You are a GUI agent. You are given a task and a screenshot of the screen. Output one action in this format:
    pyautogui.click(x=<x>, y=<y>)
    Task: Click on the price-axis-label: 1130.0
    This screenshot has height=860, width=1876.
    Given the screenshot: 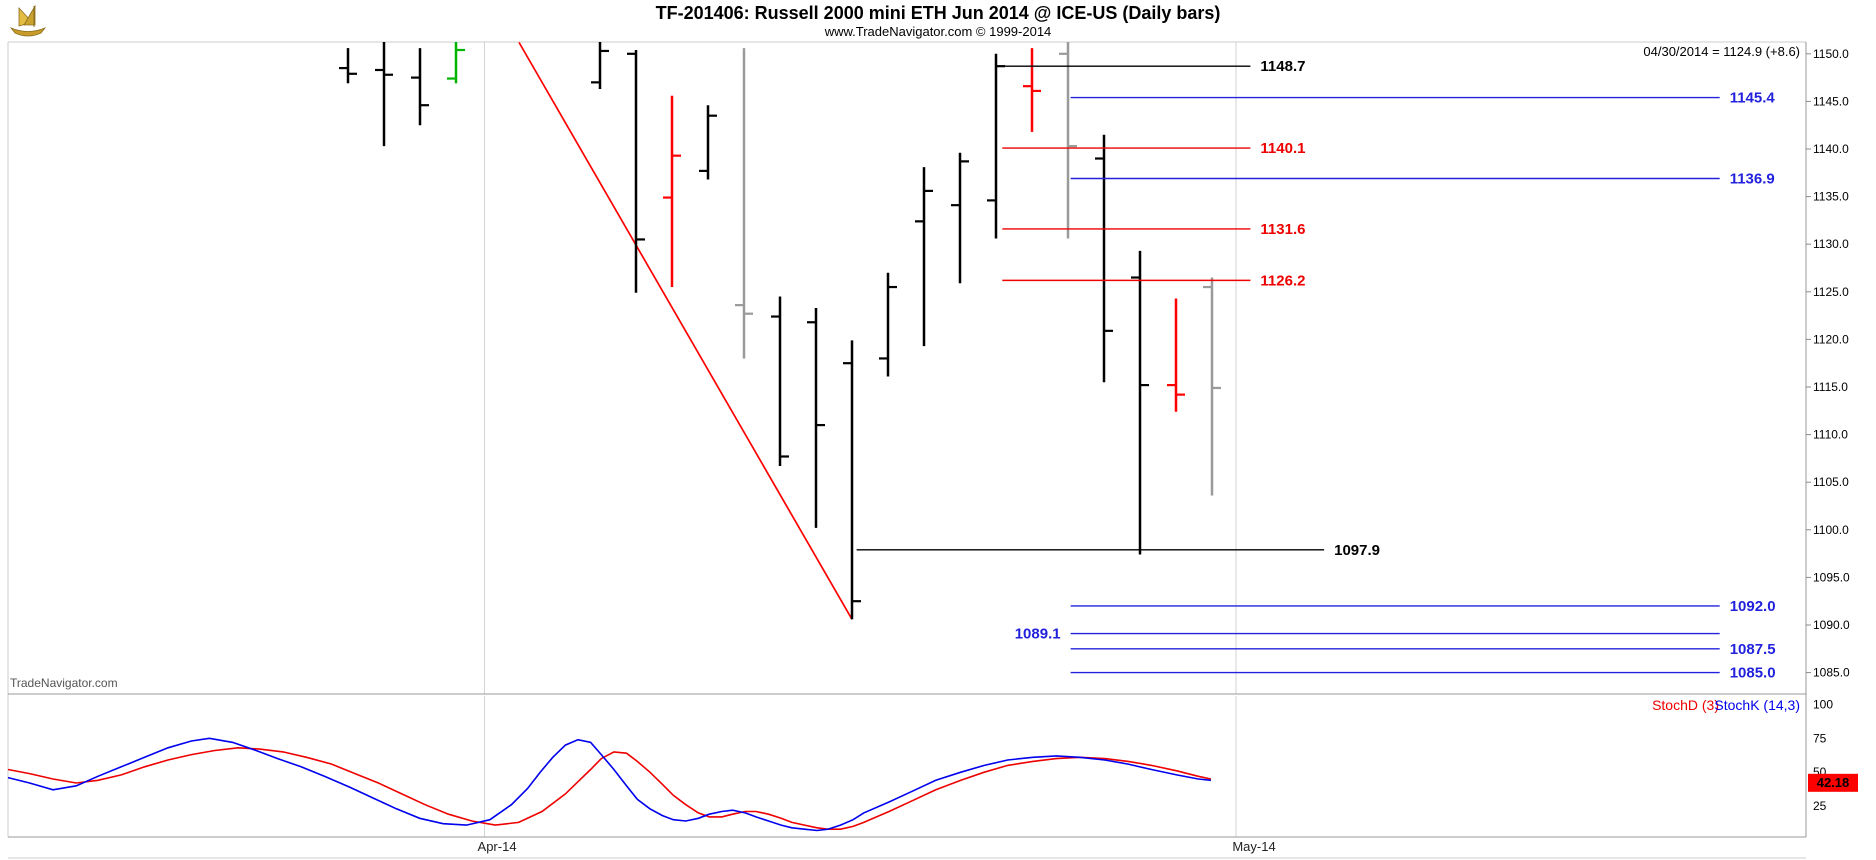 What is the action you would take?
    pyautogui.click(x=1831, y=244)
    